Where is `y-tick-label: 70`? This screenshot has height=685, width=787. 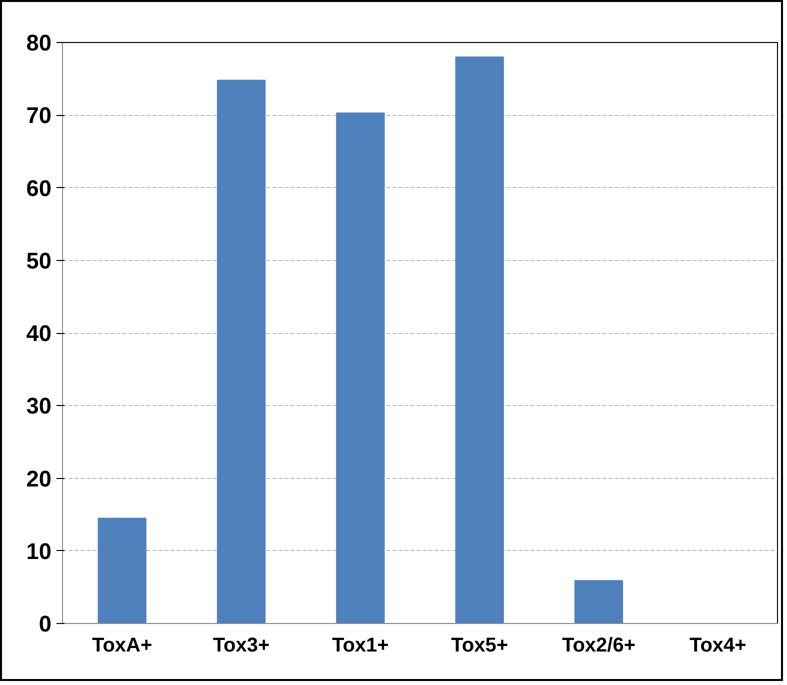 y-tick-label: 70 is located at coordinates (39, 115).